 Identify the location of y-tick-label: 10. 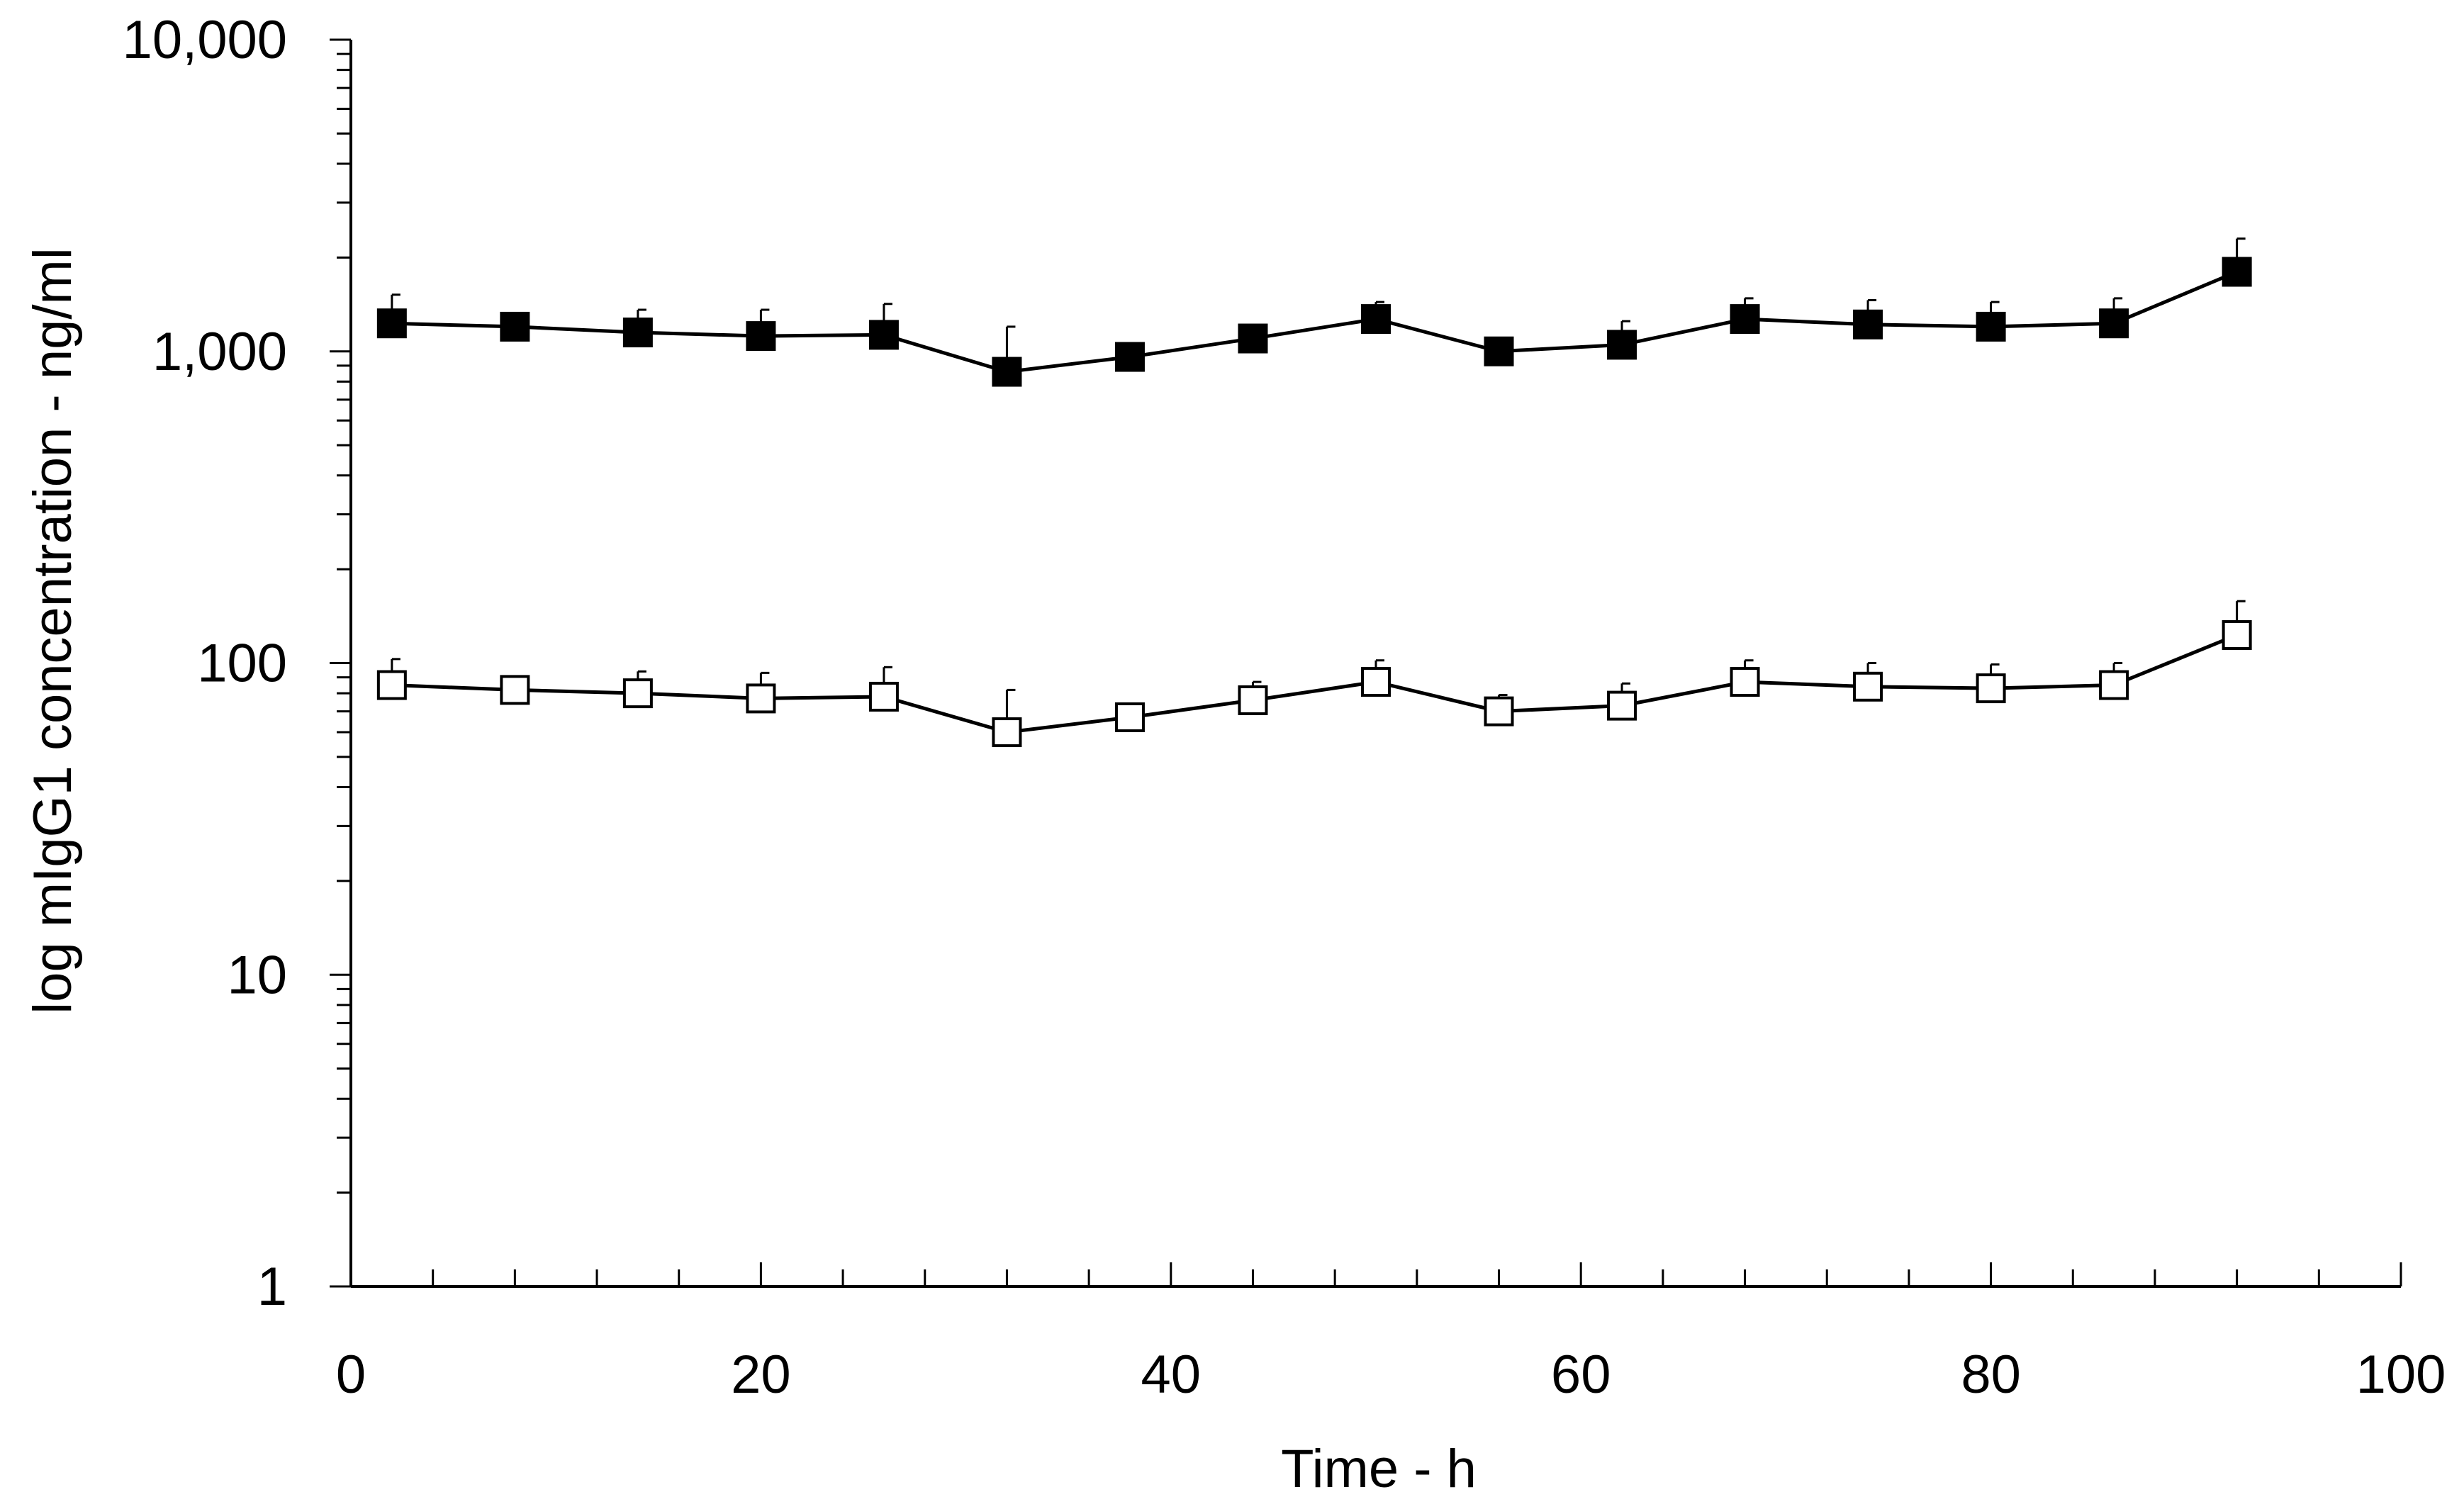
(257, 975).